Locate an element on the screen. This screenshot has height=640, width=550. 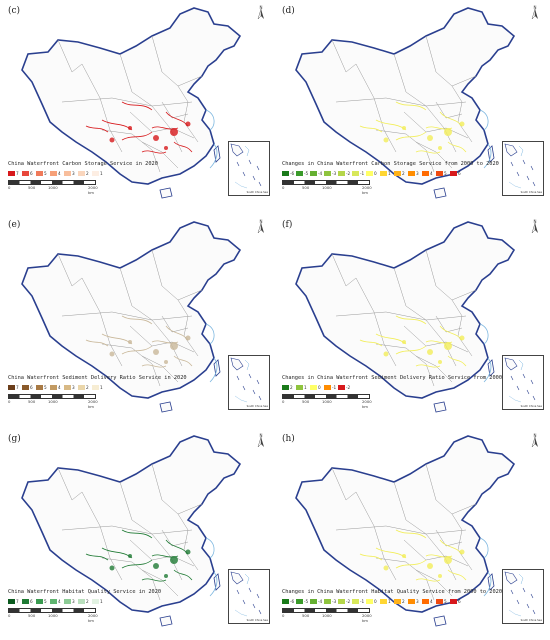
legend-entry: -1 is located at coordinates (358, 173).